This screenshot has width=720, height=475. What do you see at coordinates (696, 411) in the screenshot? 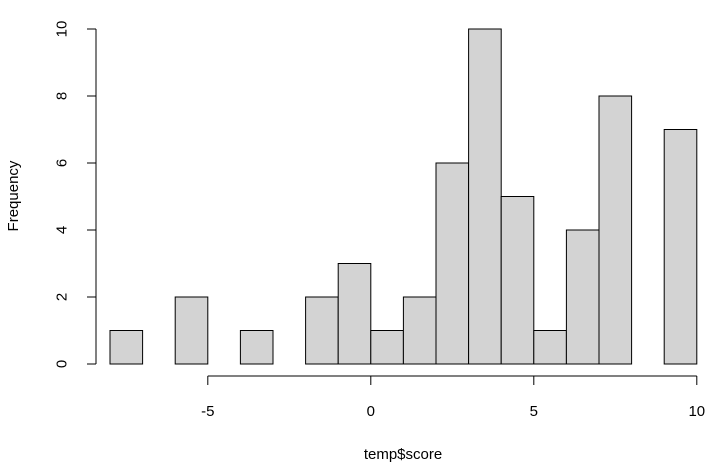
I see `x-tick-label-3: 10` at bounding box center [696, 411].